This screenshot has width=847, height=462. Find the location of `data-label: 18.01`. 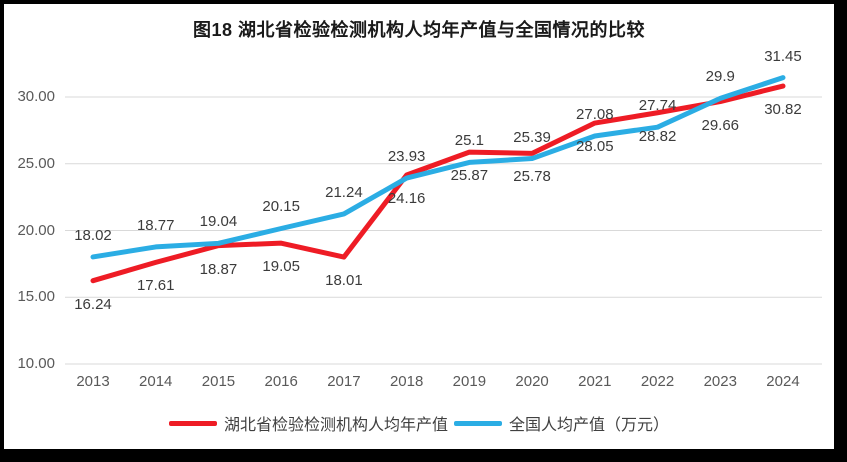

data-label: 18.01 is located at coordinates (344, 281).